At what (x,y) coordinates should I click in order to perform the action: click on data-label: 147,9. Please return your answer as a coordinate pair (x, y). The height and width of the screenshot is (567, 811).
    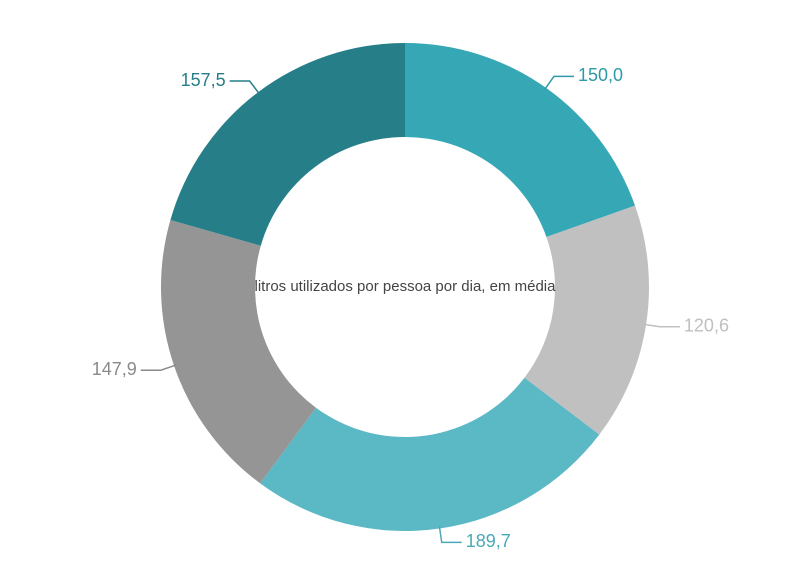
    Looking at the image, I should click on (114, 369).